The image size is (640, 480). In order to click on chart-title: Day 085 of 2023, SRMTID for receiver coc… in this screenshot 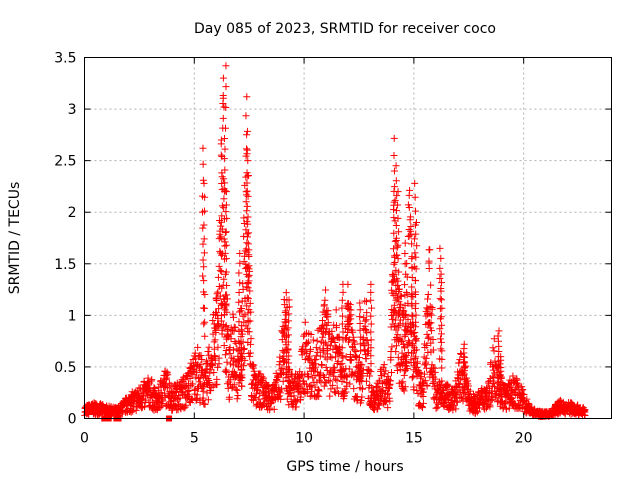, I will do `click(345, 29)`.